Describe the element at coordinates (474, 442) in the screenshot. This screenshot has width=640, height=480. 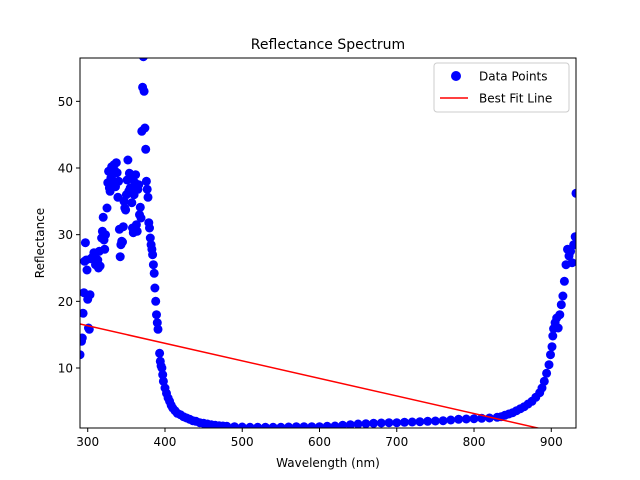
I see `x-tick-label: 800` at that location.